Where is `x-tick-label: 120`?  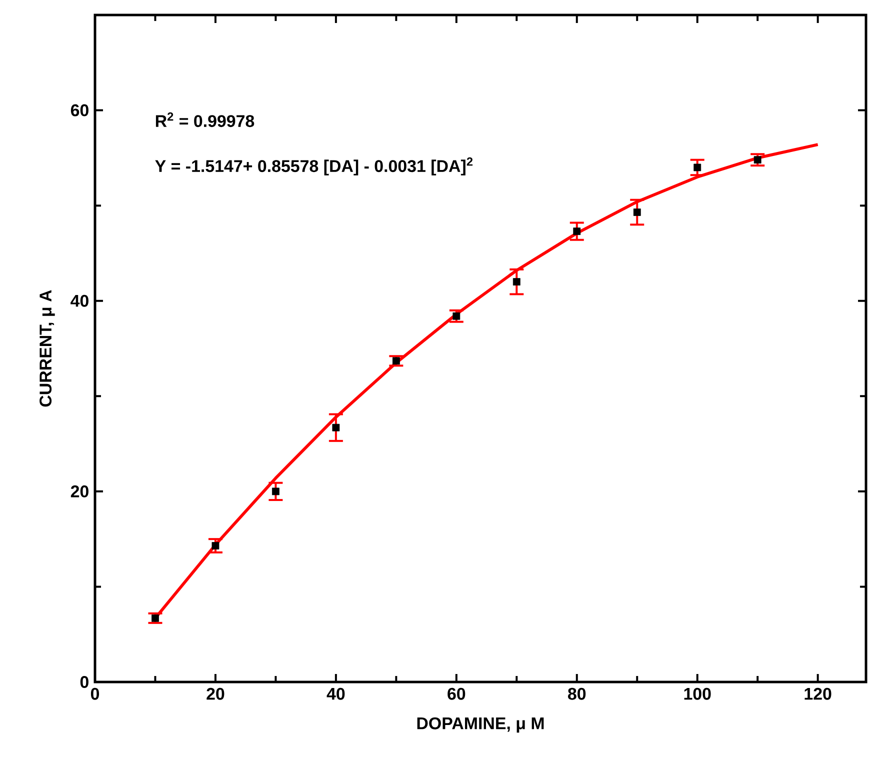
x-tick-label: 120 is located at coordinates (818, 694).